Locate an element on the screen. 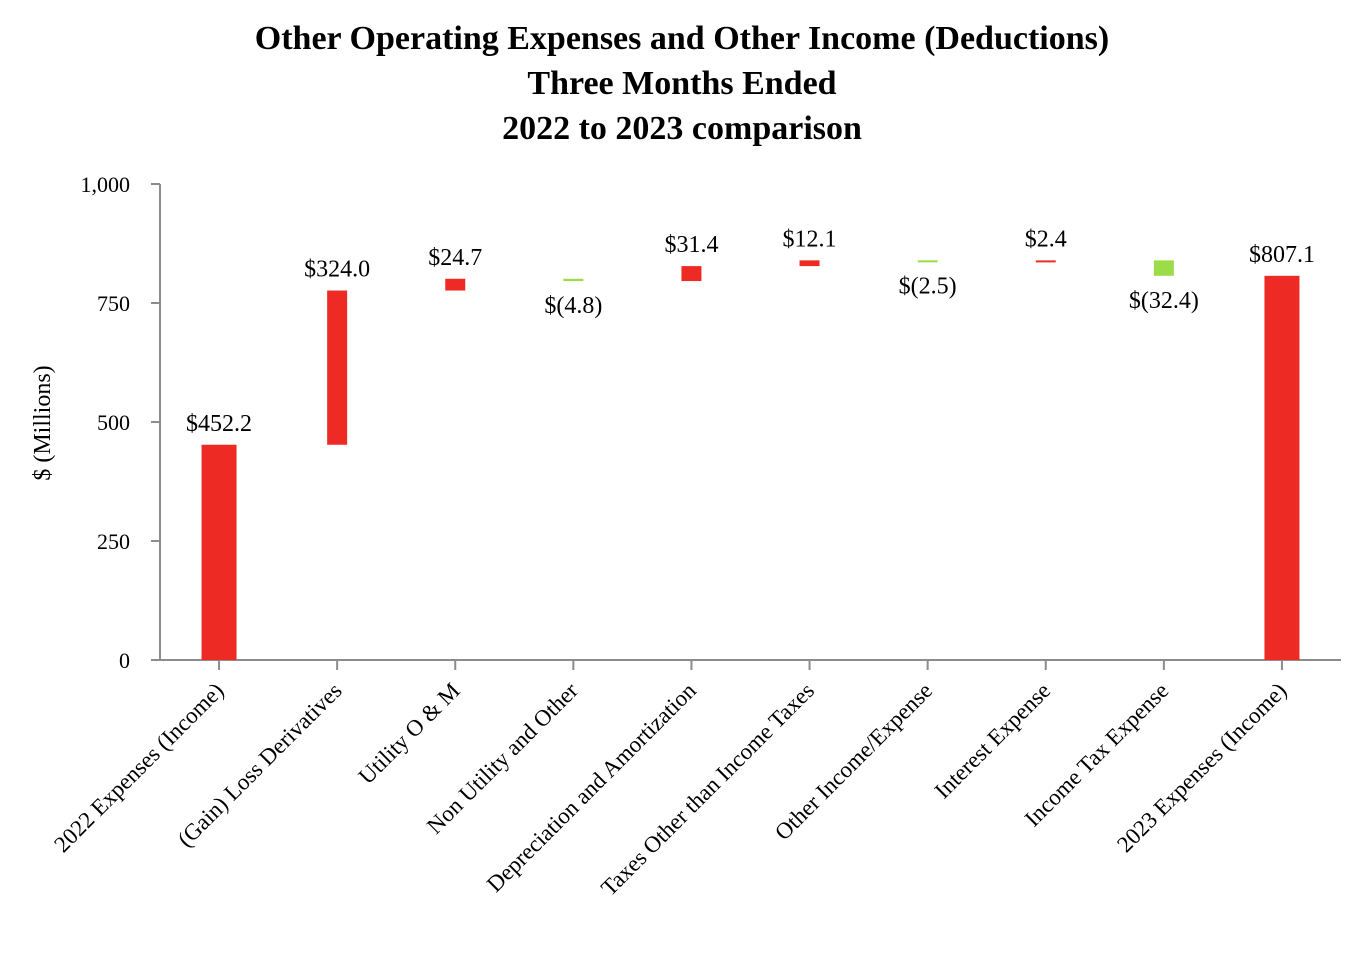  x-axis is located at coordinates (750, 664).